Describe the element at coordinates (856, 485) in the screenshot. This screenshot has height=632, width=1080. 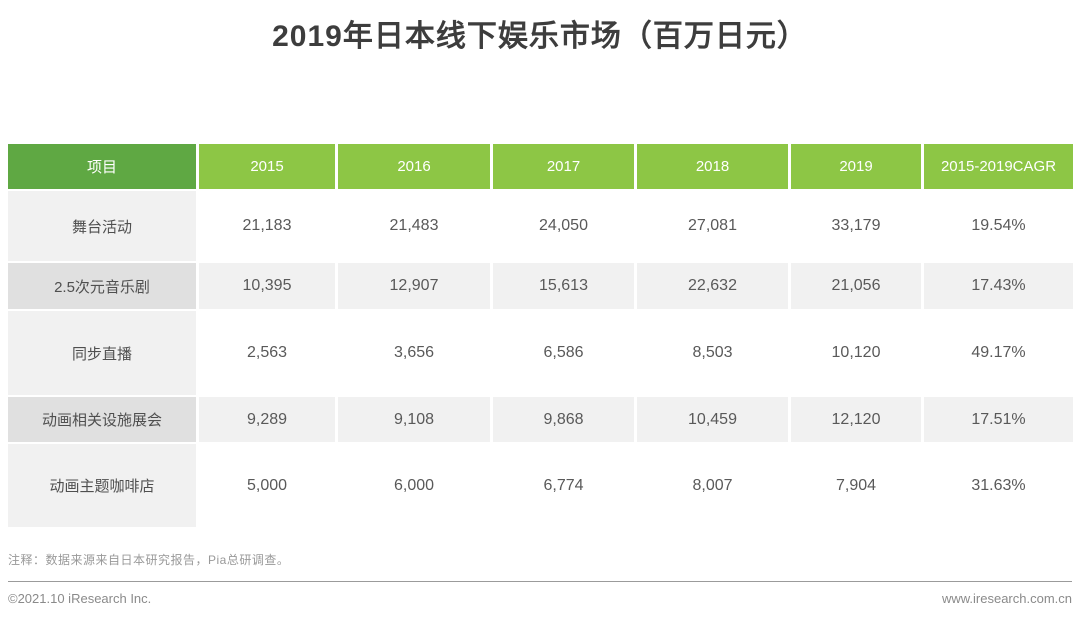
I see `table-cell: 7,904` at that location.